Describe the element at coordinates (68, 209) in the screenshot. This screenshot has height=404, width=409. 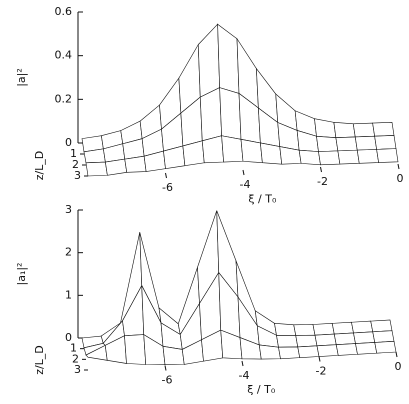
I see `z-tick-label: 3` at that location.